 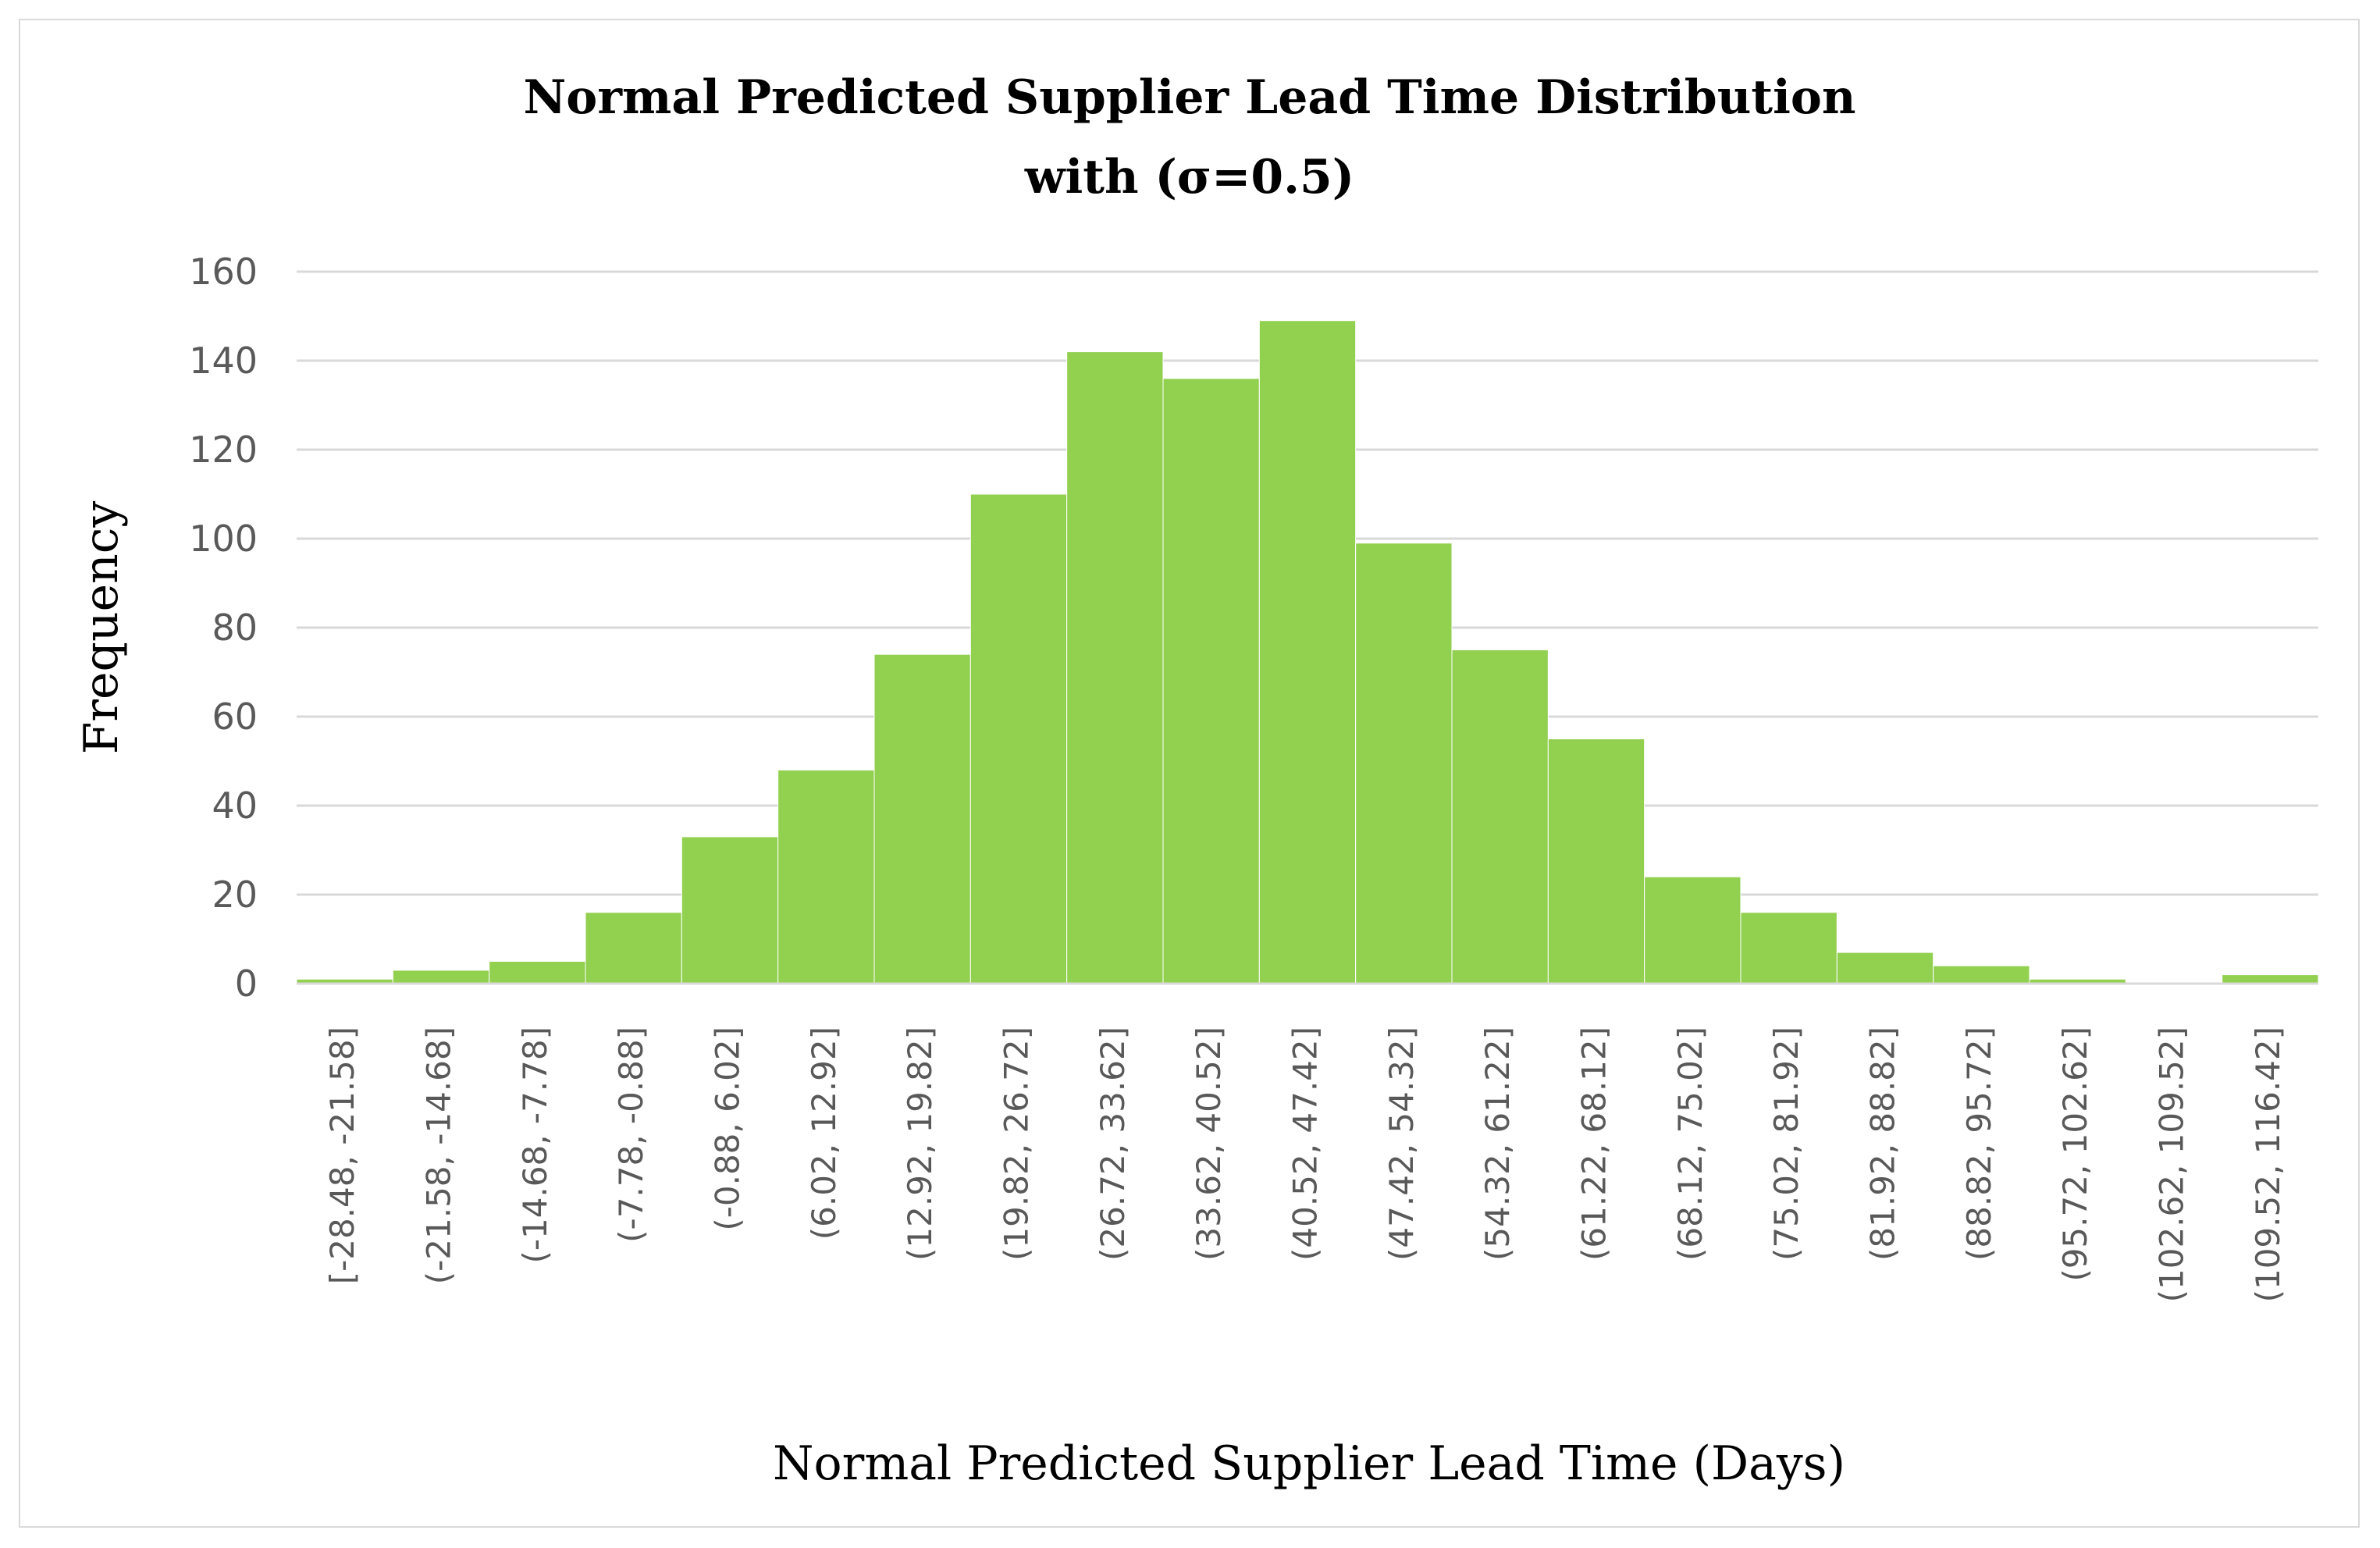 What do you see at coordinates (246, 984) in the screenshot?
I see `y-tick-label: 0` at bounding box center [246, 984].